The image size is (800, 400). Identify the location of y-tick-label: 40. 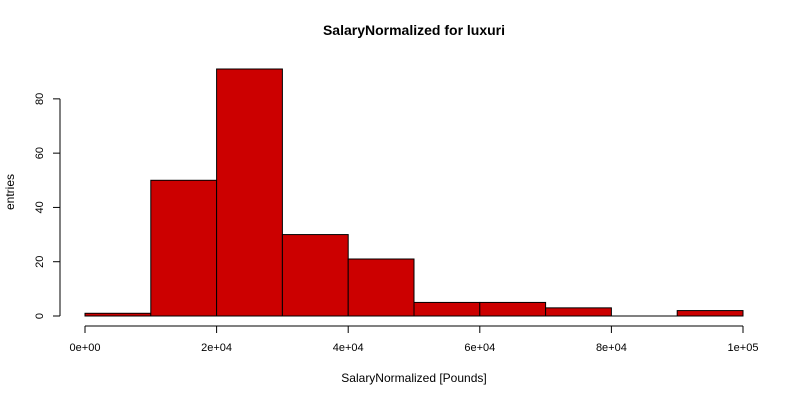
(40, 207).